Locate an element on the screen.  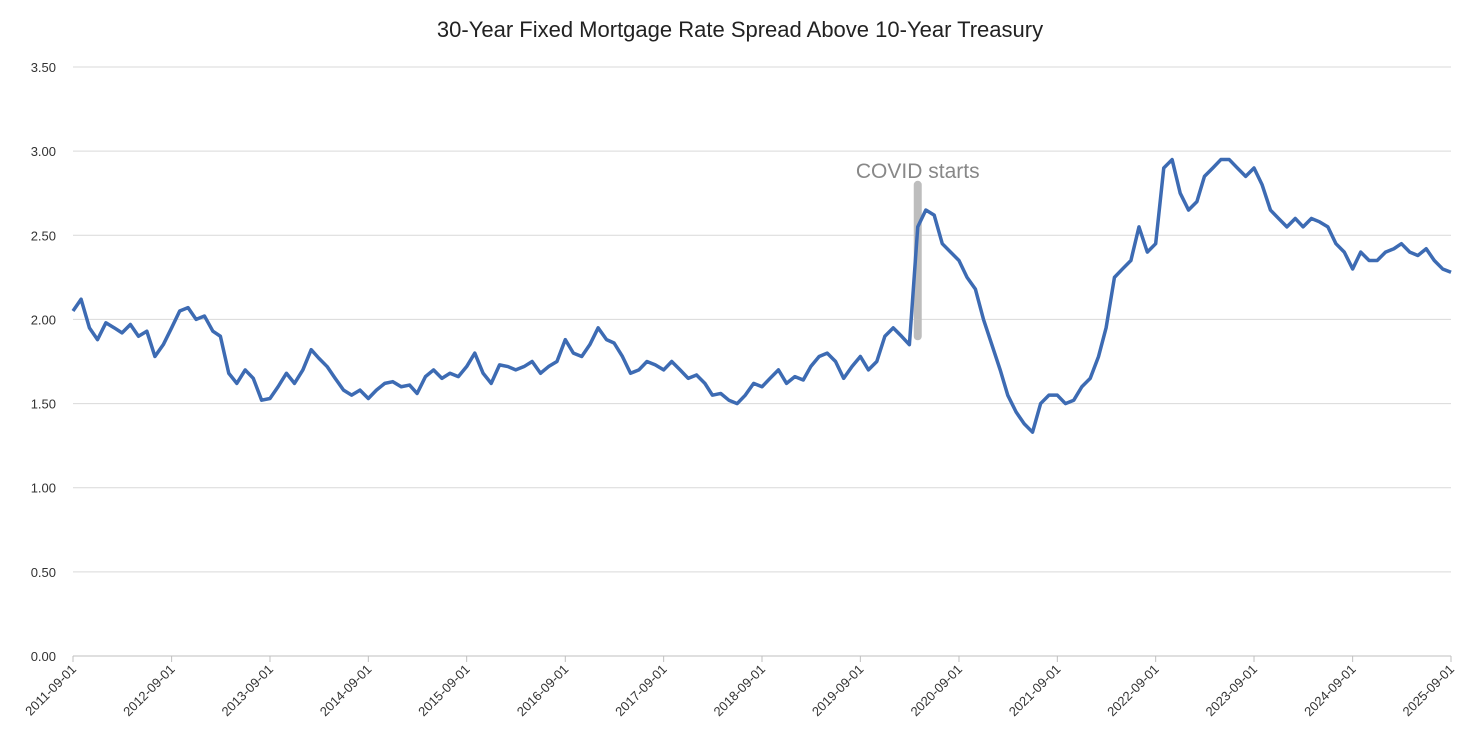
x-tick-label: 2015-09-01 is located at coordinates (444, 691).